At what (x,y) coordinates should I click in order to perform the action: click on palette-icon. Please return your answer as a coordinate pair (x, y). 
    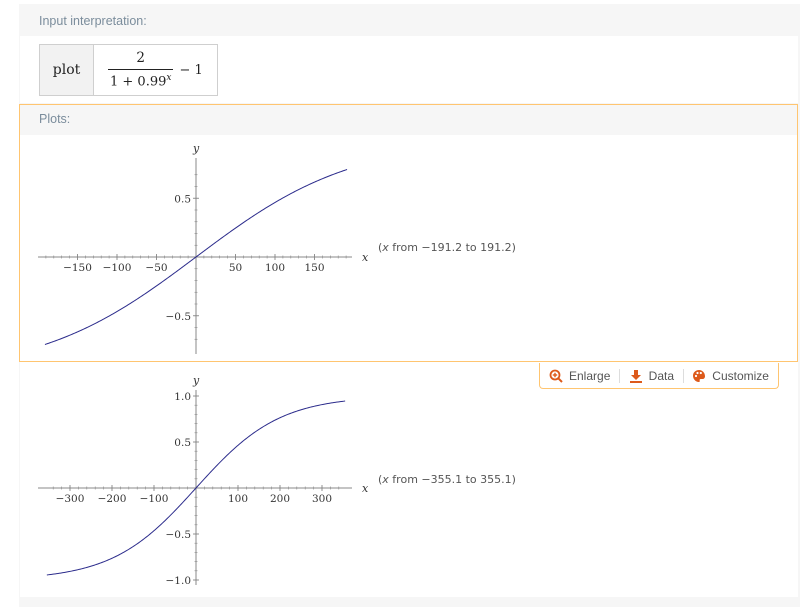
    Looking at the image, I should click on (699, 375).